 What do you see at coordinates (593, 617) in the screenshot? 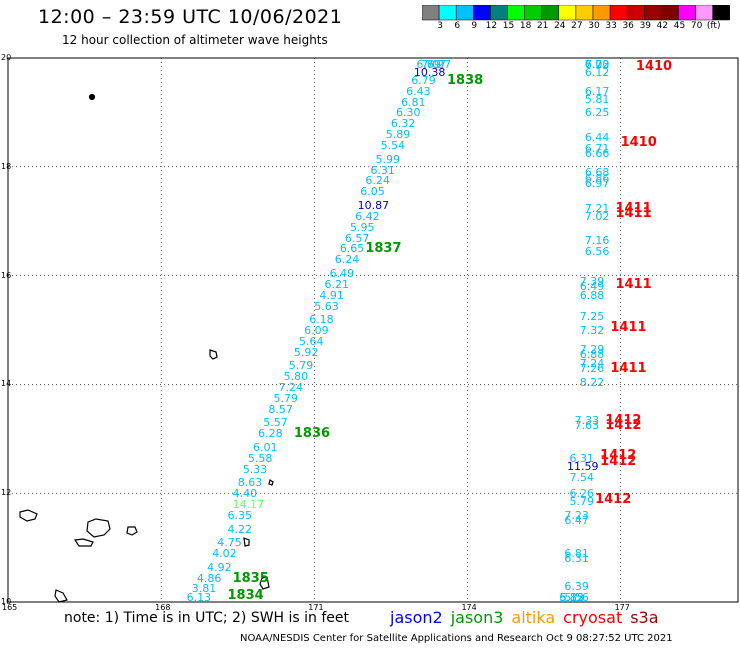
I see `satellite-legend-cryosat: cryosat` at bounding box center [593, 617].